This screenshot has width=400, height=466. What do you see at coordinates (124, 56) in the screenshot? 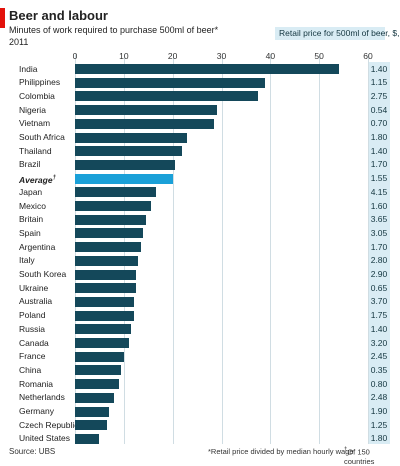
I see `x-tick-label: 10` at bounding box center [124, 56].